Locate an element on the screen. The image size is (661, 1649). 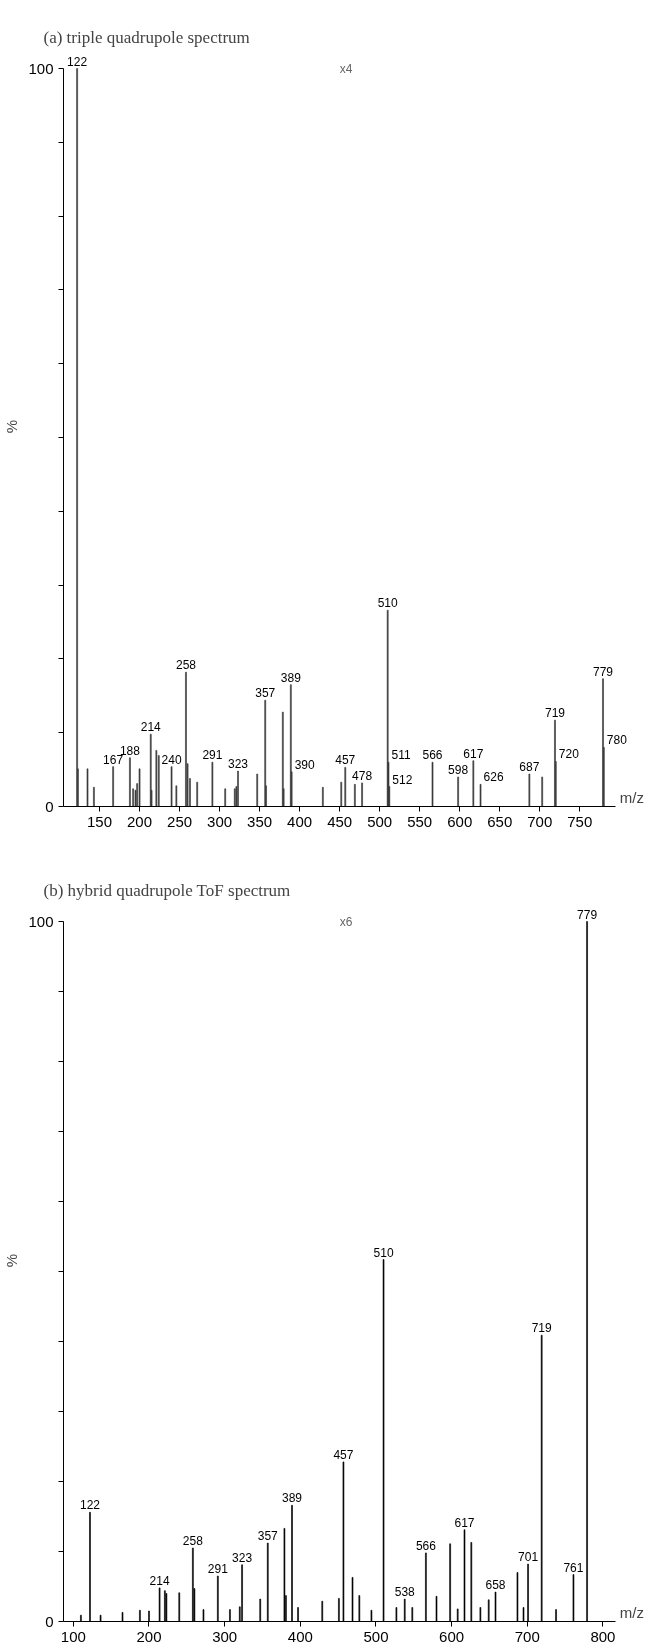
annotation: 538 is located at coordinates (405, 1592).